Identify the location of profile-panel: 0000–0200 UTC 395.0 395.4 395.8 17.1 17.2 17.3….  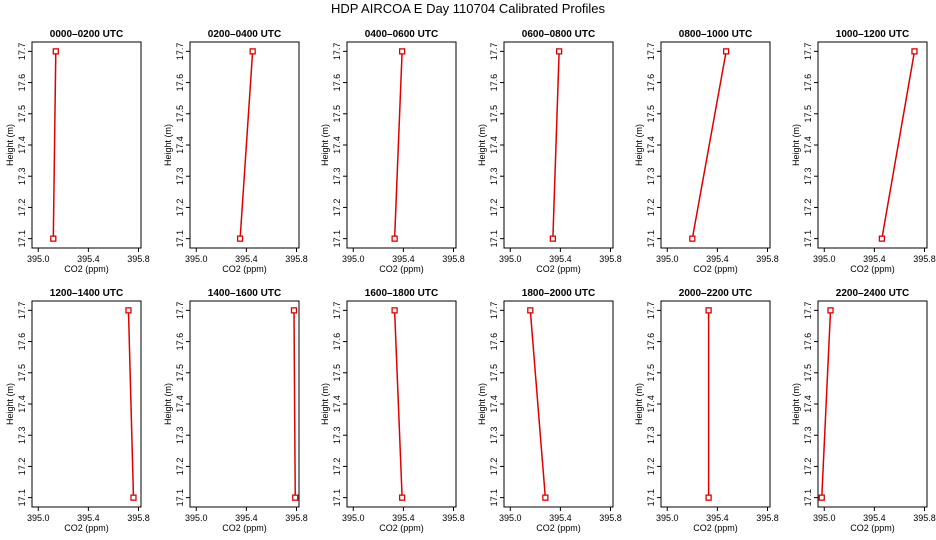
(77, 151).